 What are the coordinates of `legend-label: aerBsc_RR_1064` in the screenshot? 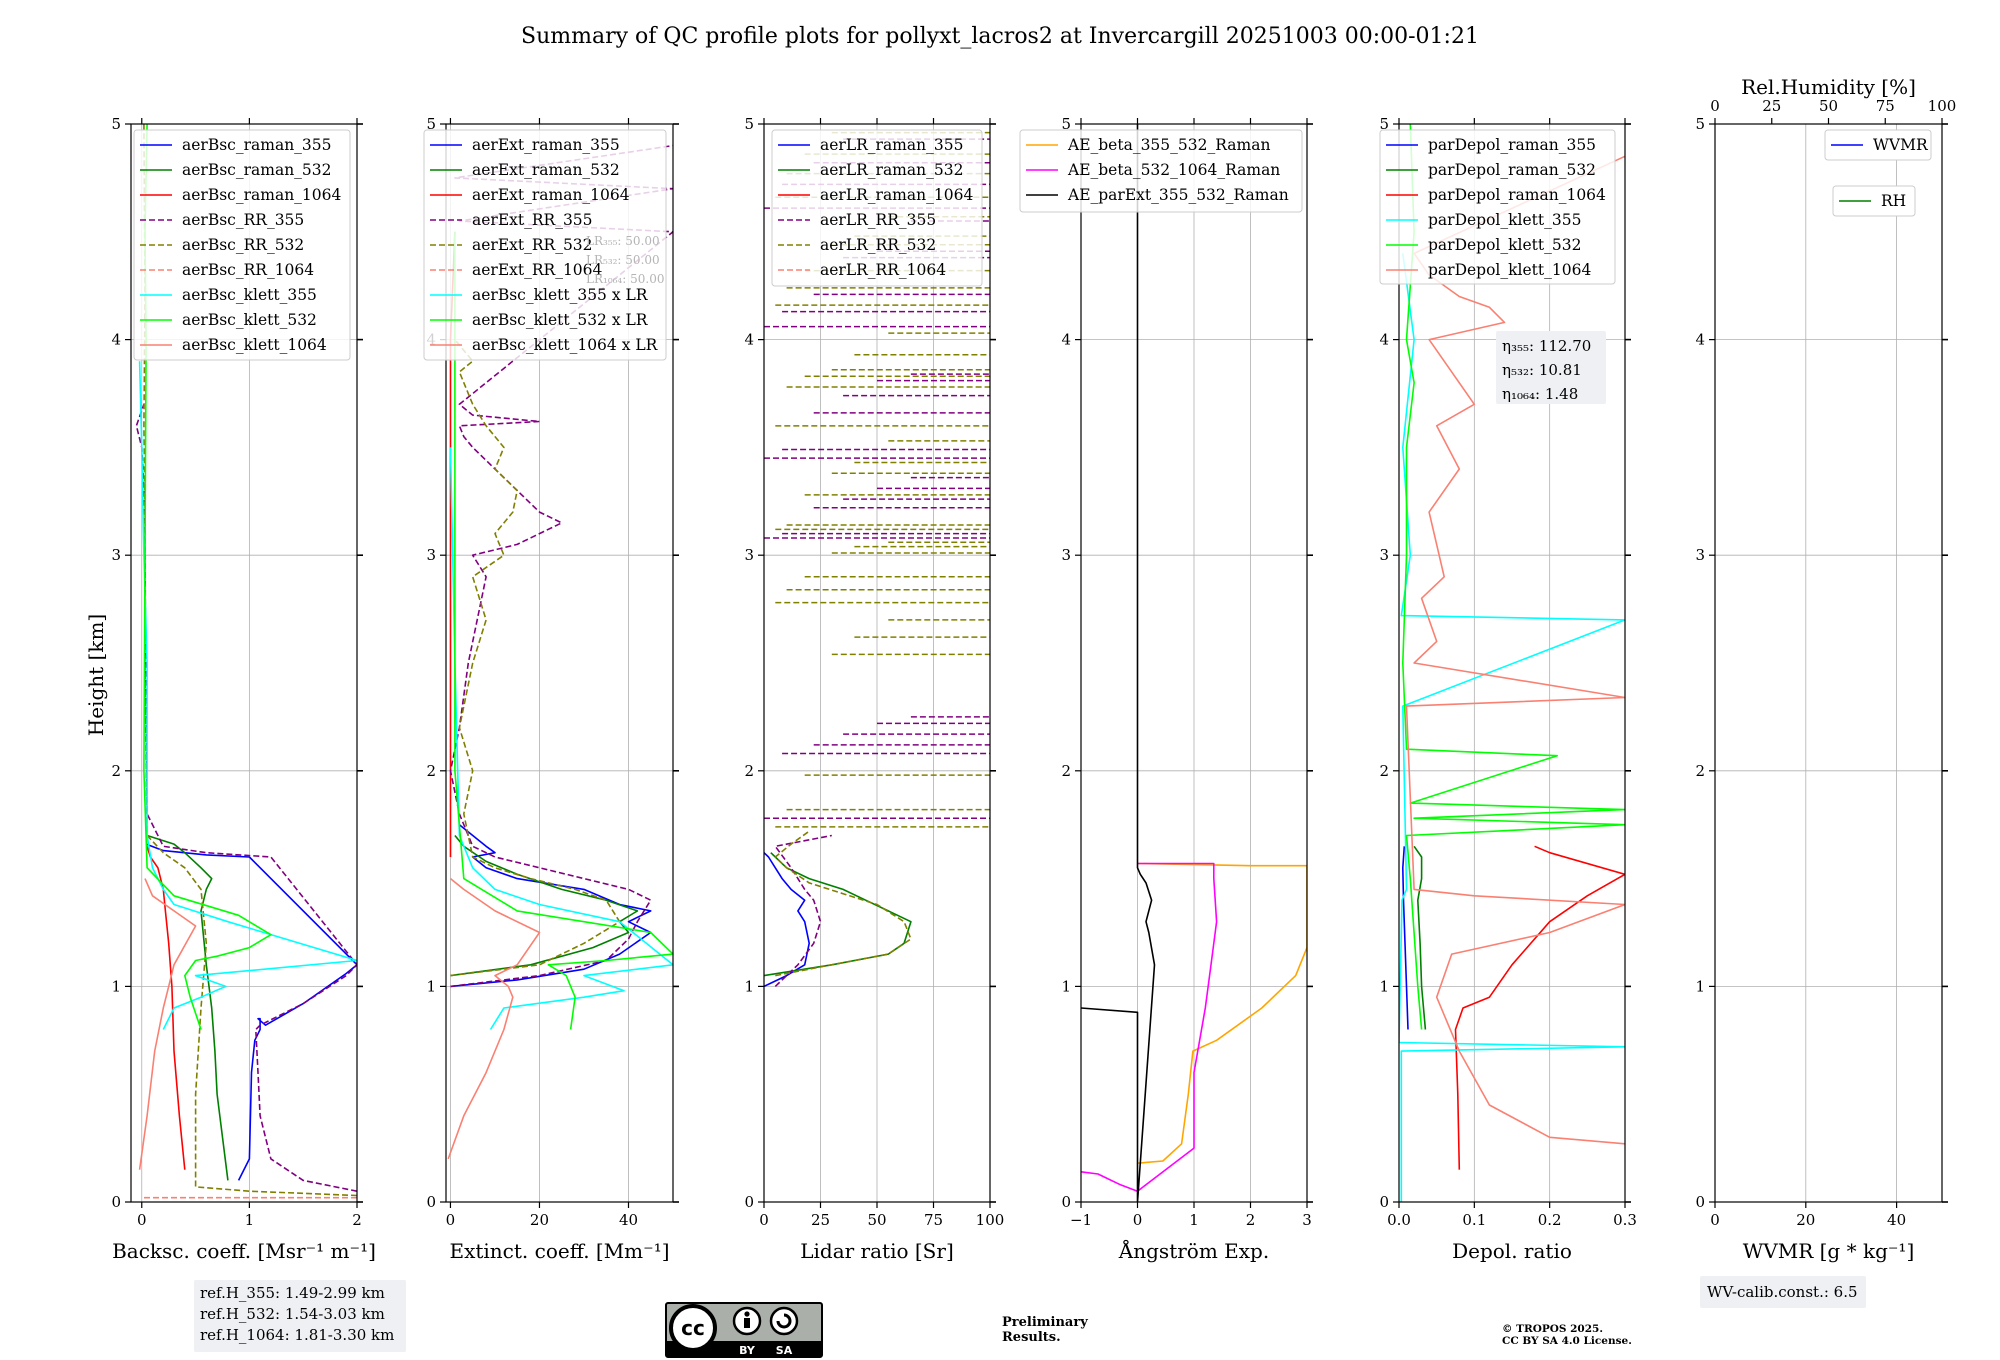 It's located at (248, 270).